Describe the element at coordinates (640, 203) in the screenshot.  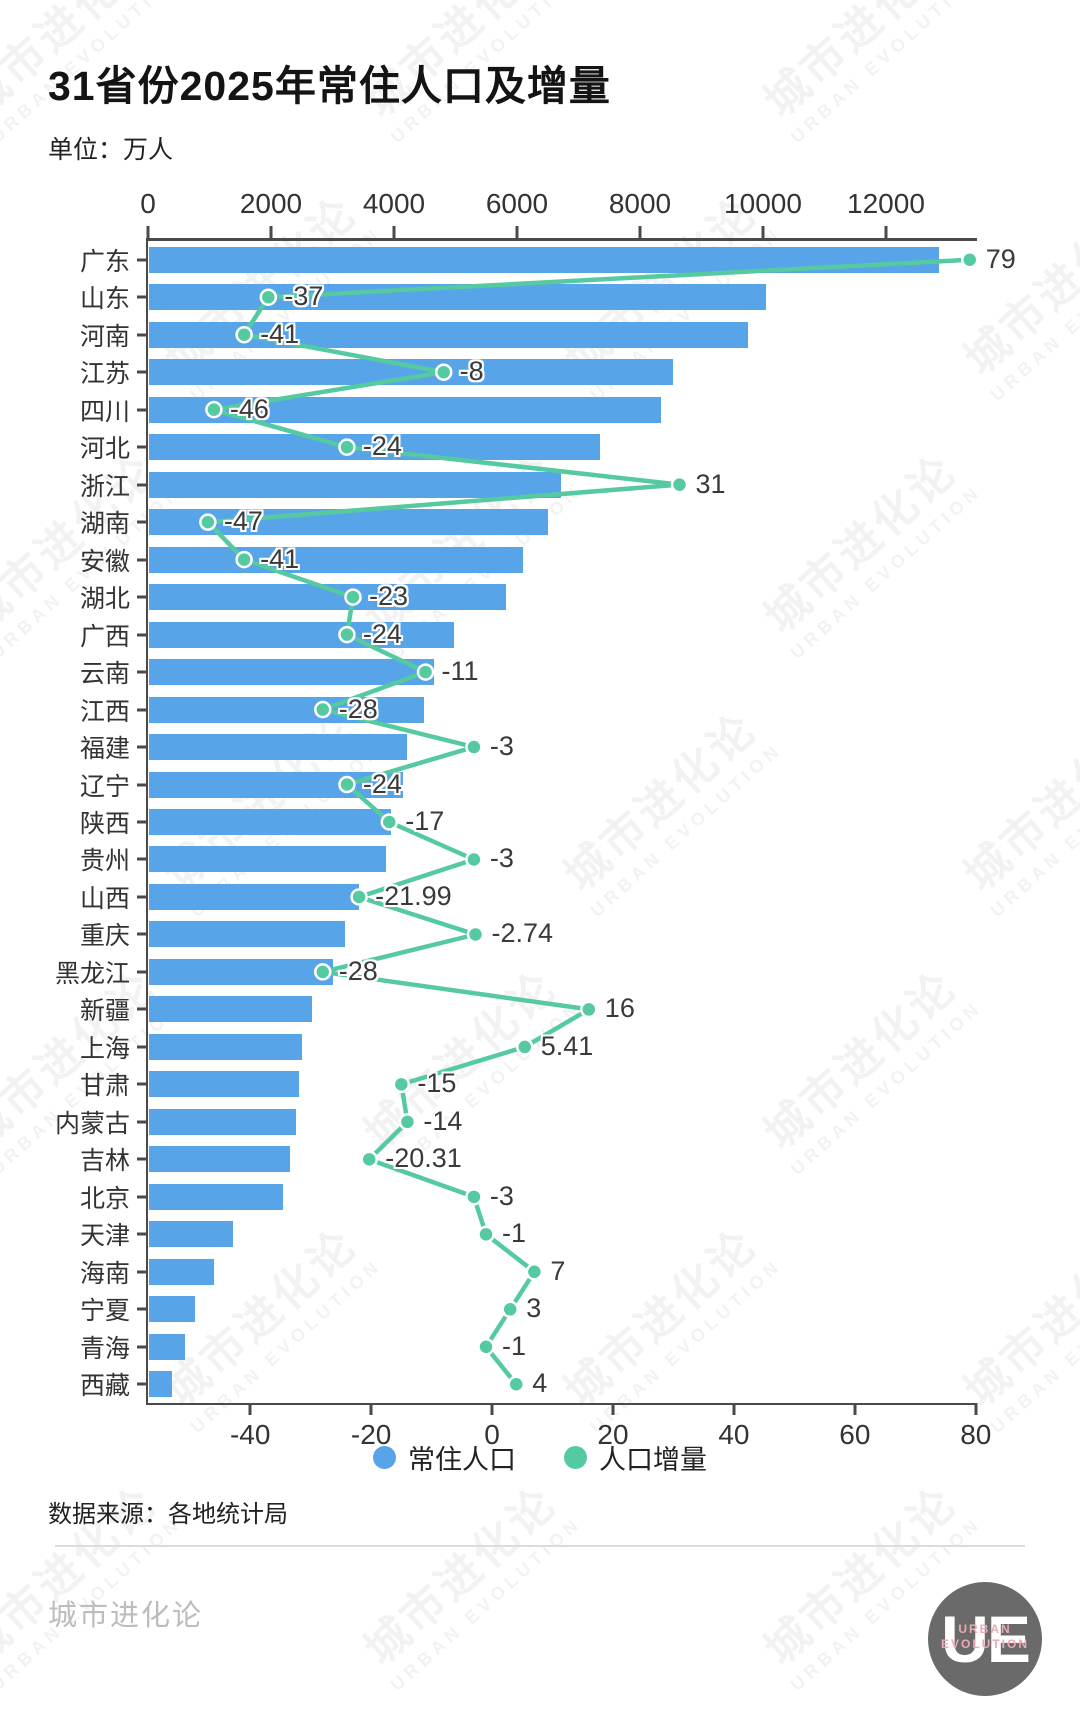
I see `top-axis-tick-label: 8000` at that location.